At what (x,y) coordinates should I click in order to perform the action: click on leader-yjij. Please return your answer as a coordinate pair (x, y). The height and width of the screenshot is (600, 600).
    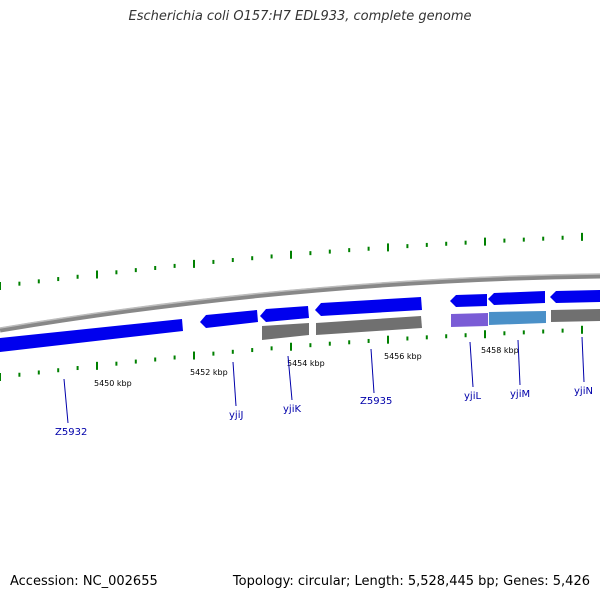
    Looking at the image, I should click on (234, 384).